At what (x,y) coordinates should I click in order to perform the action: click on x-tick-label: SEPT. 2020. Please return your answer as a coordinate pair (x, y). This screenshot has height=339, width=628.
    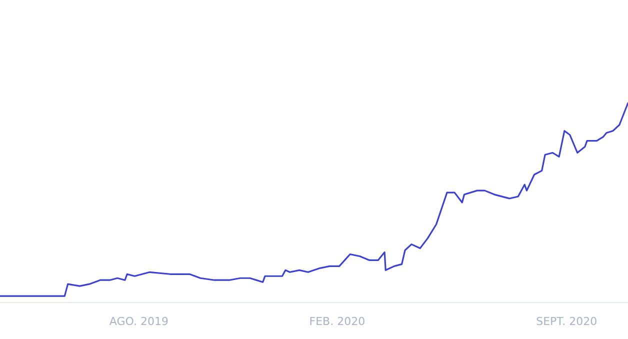
    Looking at the image, I should click on (567, 321).